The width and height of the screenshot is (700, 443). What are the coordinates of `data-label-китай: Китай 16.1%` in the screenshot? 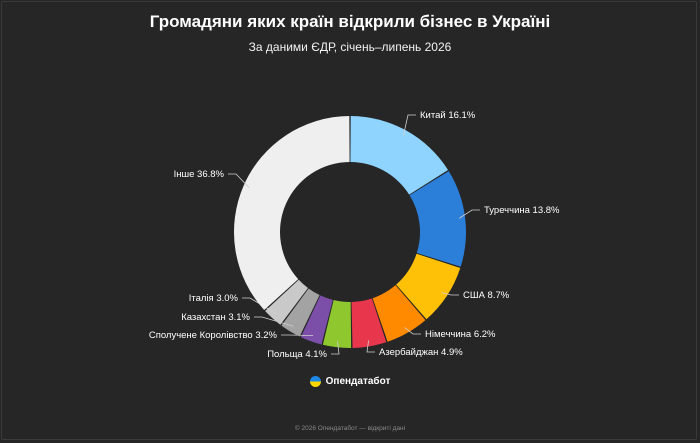 It's located at (448, 115).